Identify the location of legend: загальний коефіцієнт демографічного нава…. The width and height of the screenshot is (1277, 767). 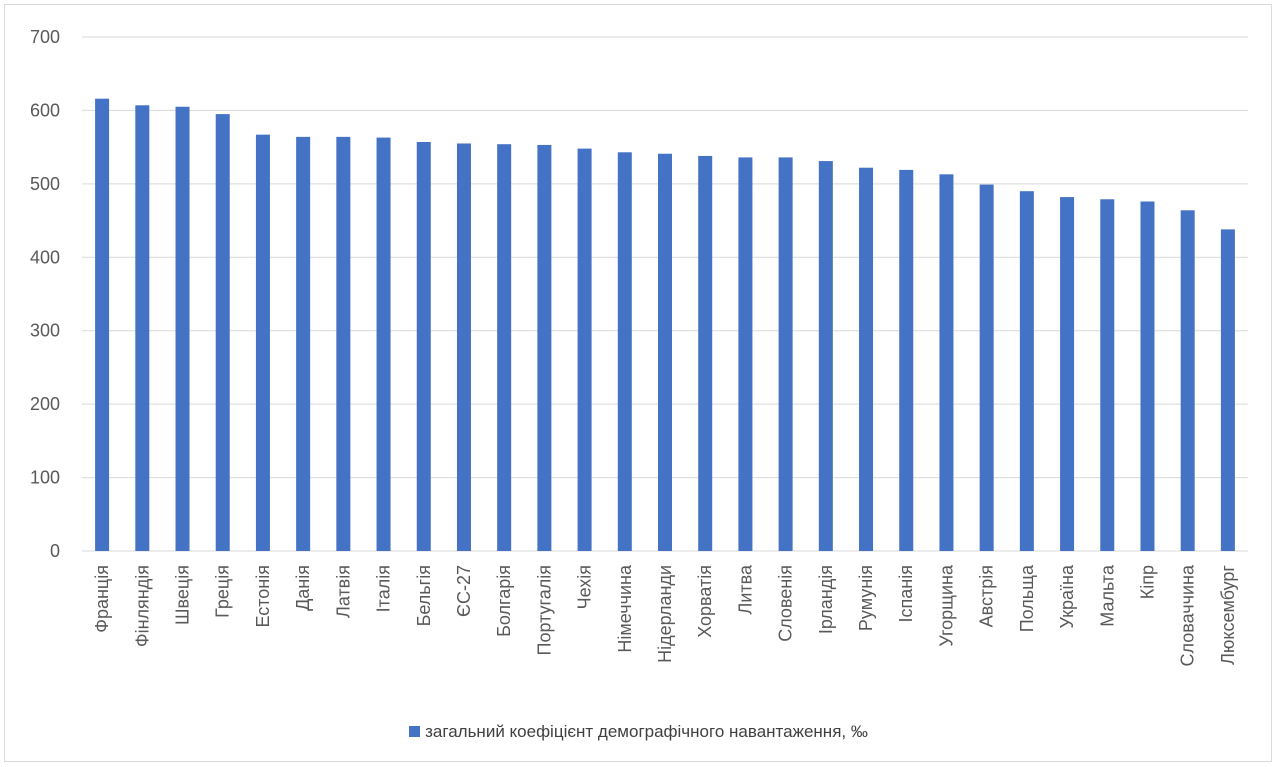
(638, 732).